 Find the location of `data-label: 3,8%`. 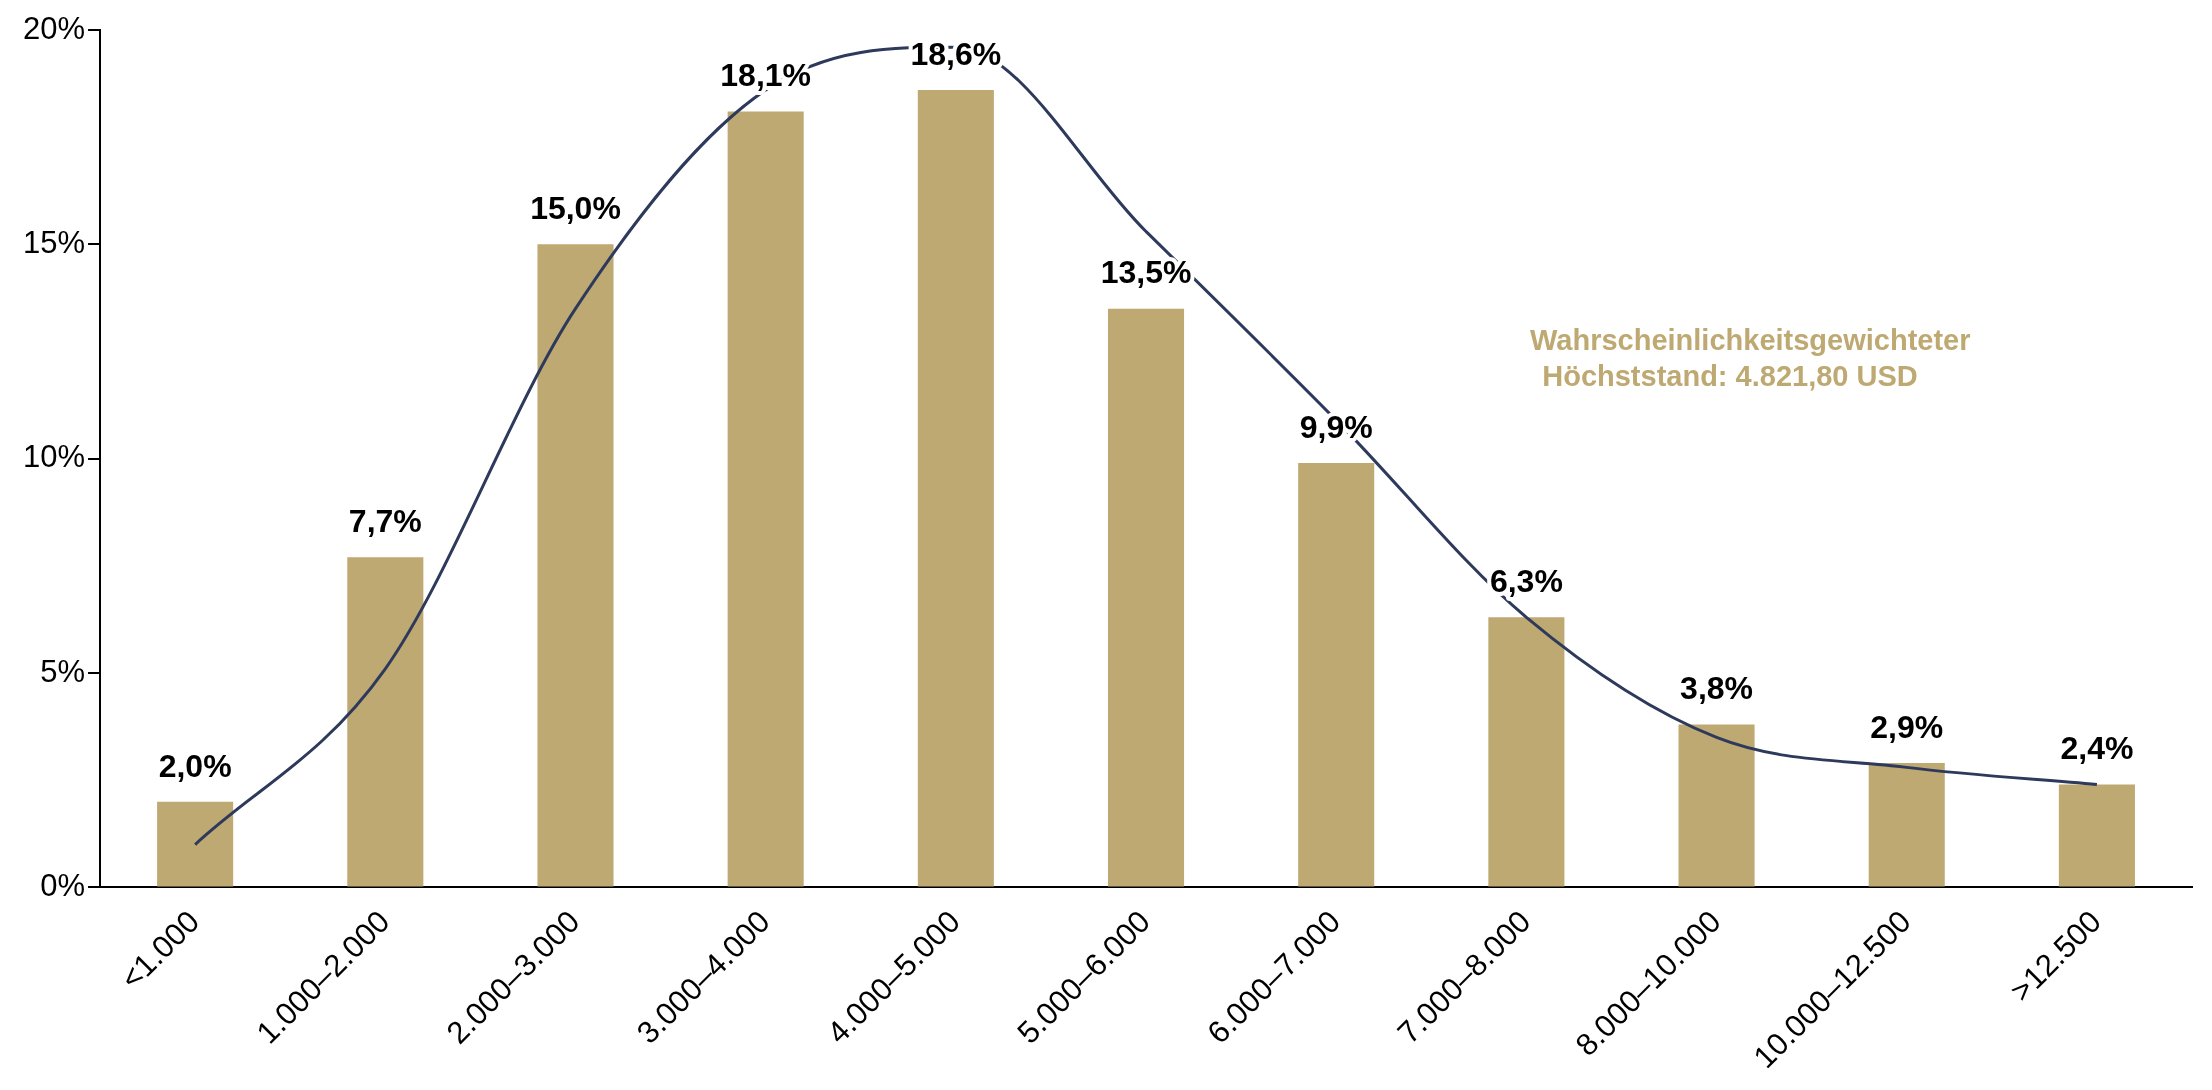

data-label: 3,8% is located at coordinates (1717, 688).